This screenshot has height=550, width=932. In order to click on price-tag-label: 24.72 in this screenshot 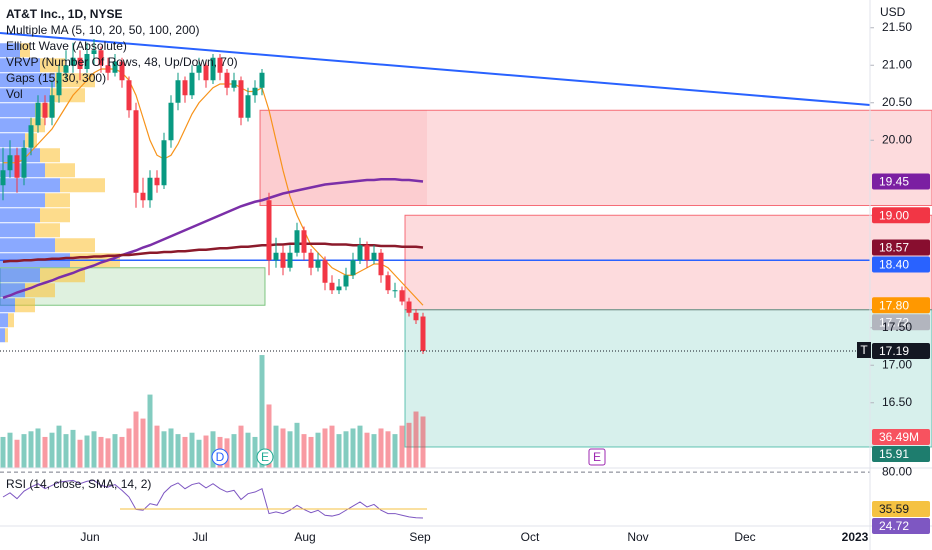, I will do `click(894, 526)`.